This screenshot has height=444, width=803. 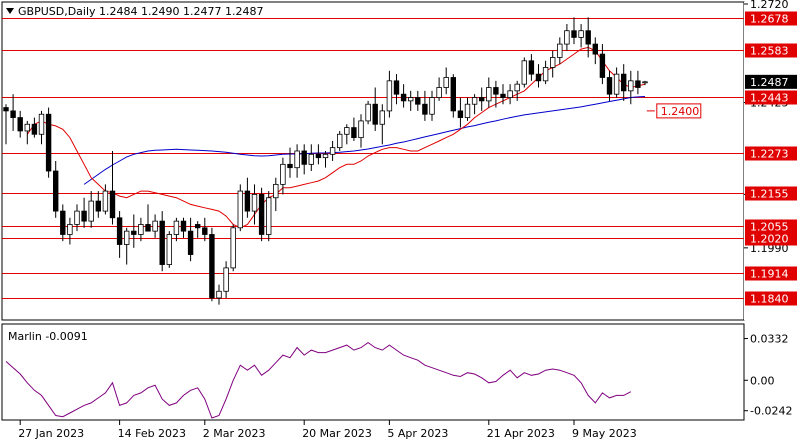 I want to click on current-price-label: 1.2487, so click(x=769, y=82).